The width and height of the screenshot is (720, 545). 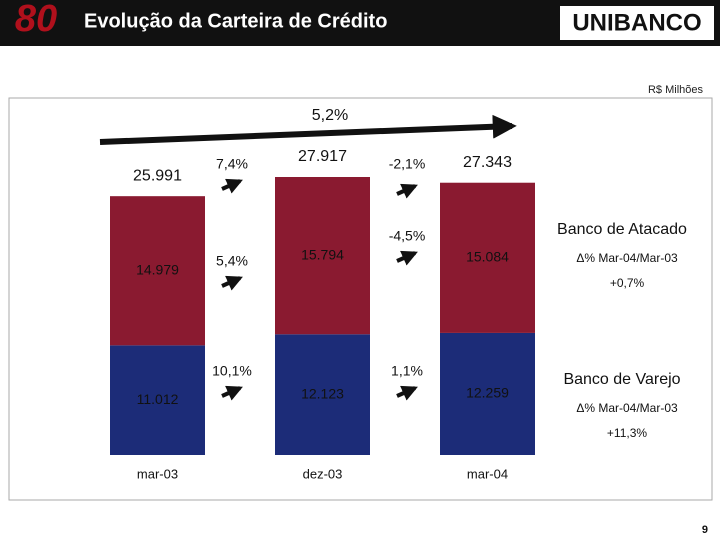 I want to click on value-label: 14.979, so click(x=157, y=269).